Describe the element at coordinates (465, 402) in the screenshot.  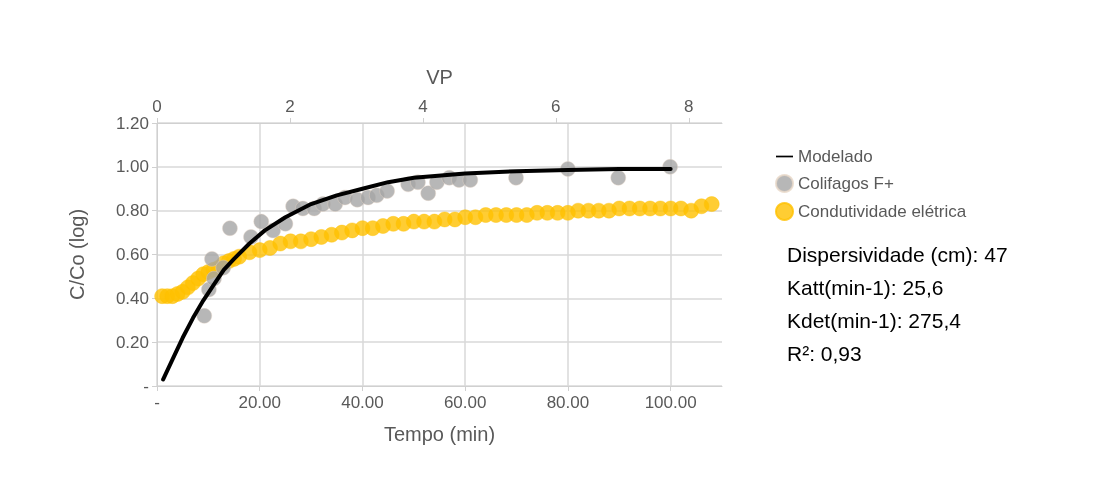
I see `x-tick-label: 60.00` at that location.